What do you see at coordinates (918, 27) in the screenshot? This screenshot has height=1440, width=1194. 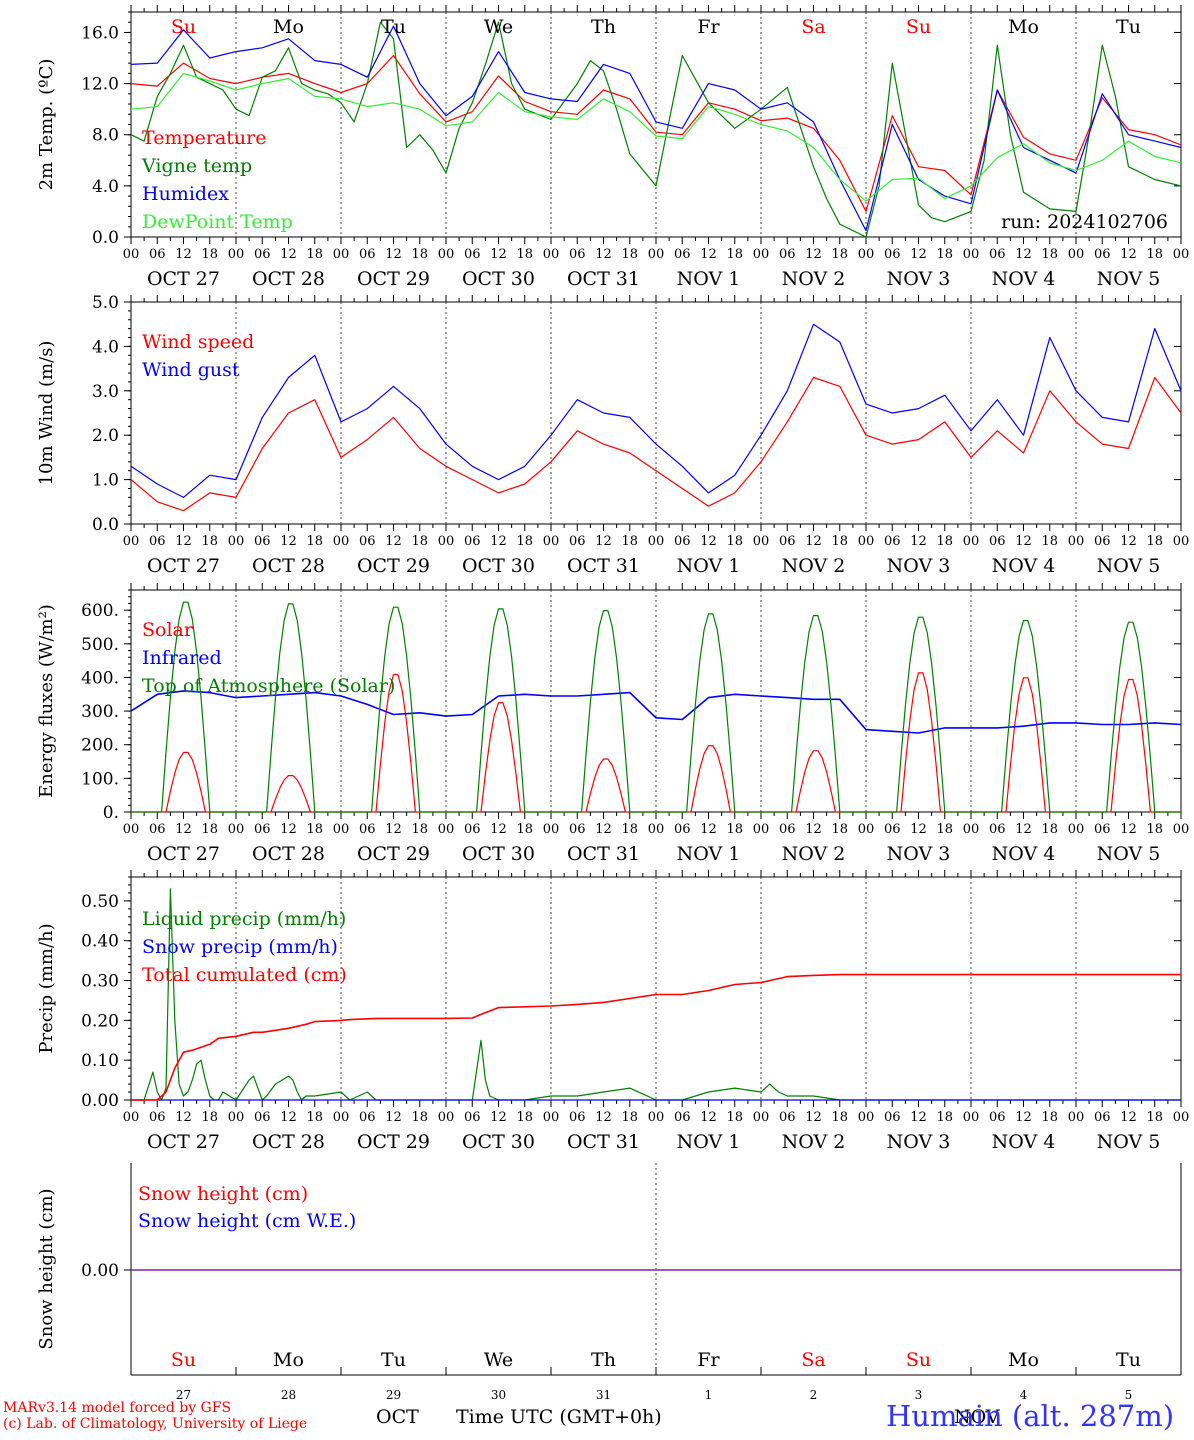 I see `day-name-top: Su` at bounding box center [918, 27].